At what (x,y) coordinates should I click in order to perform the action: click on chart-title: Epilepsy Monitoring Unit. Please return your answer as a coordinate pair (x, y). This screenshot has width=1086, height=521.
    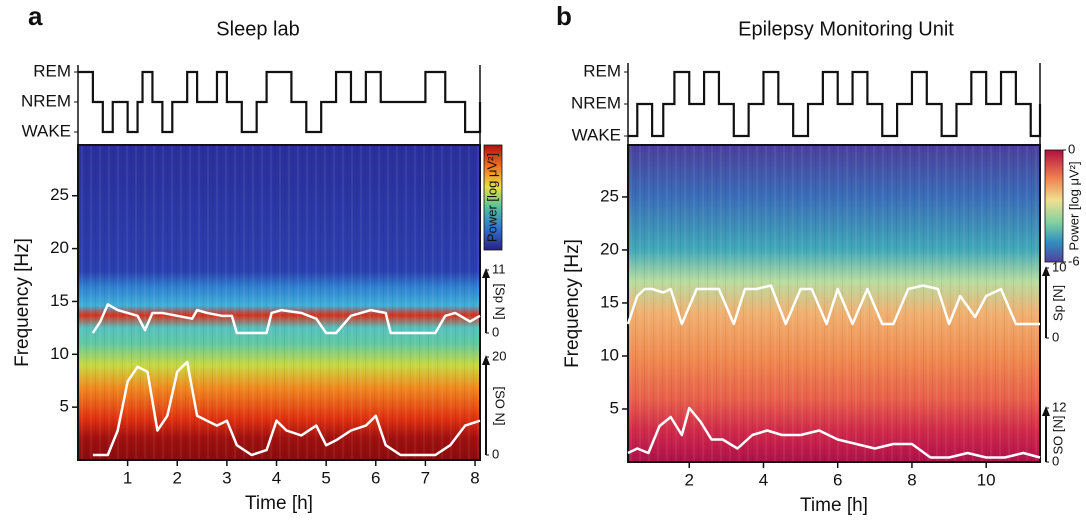
    Looking at the image, I should click on (846, 29).